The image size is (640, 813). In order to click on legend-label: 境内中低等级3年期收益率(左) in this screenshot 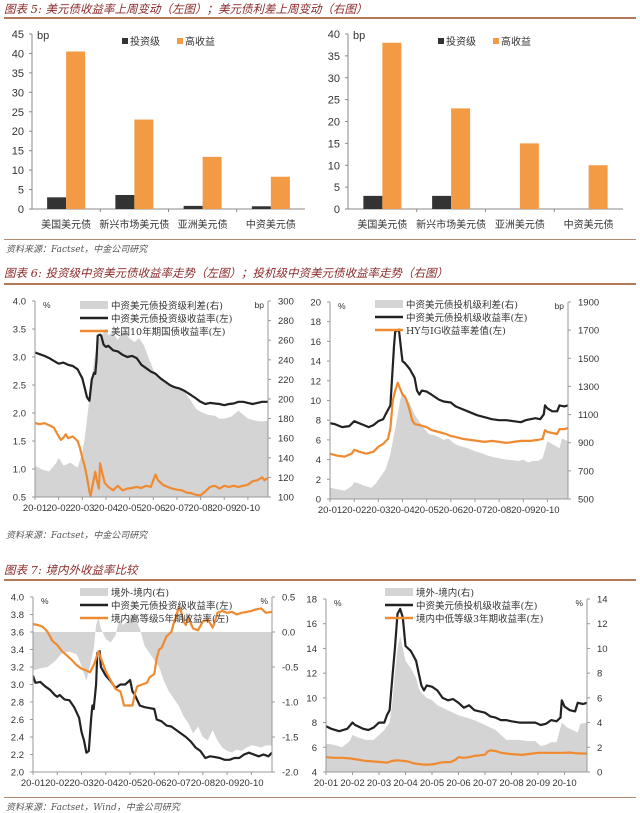, I will do `click(479, 619)`.